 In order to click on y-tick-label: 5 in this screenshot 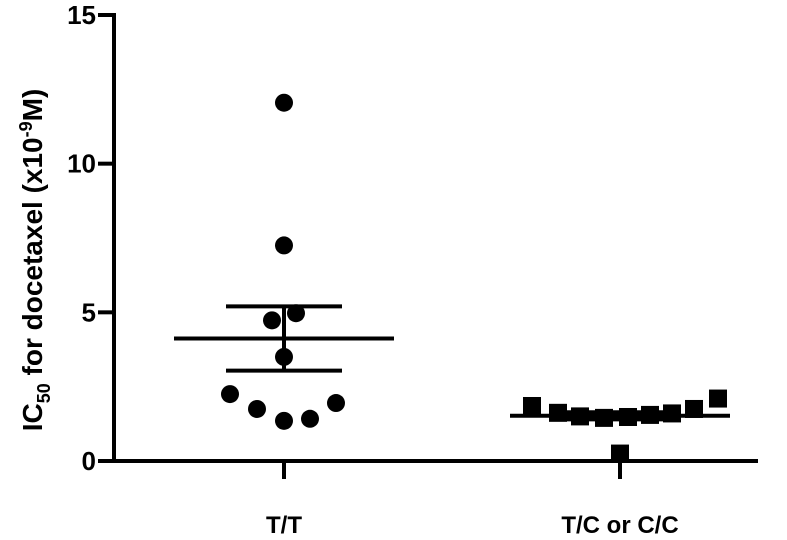, I will do `click(89, 312)`.